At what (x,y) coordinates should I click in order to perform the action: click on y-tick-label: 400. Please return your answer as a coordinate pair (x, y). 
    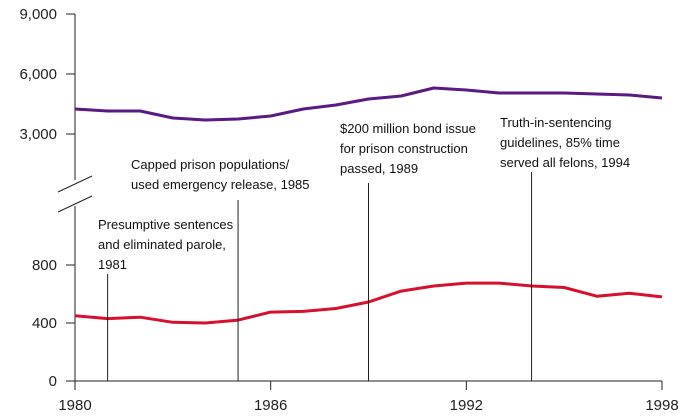
    Looking at the image, I should click on (44, 323).